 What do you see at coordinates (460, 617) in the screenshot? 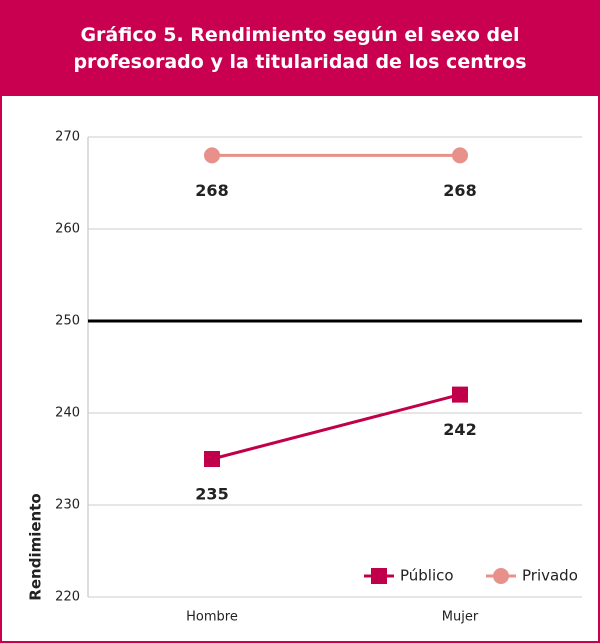
I see `x-tick-label: Mujer` at bounding box center [460, 617].